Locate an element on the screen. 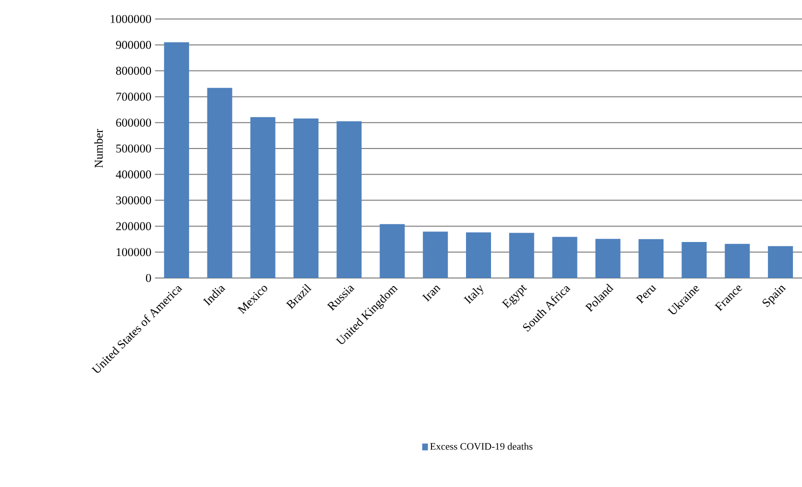 This screenshot has width=802, height=487. y-tick-label: 100000 is located at coordinates (134, 252).